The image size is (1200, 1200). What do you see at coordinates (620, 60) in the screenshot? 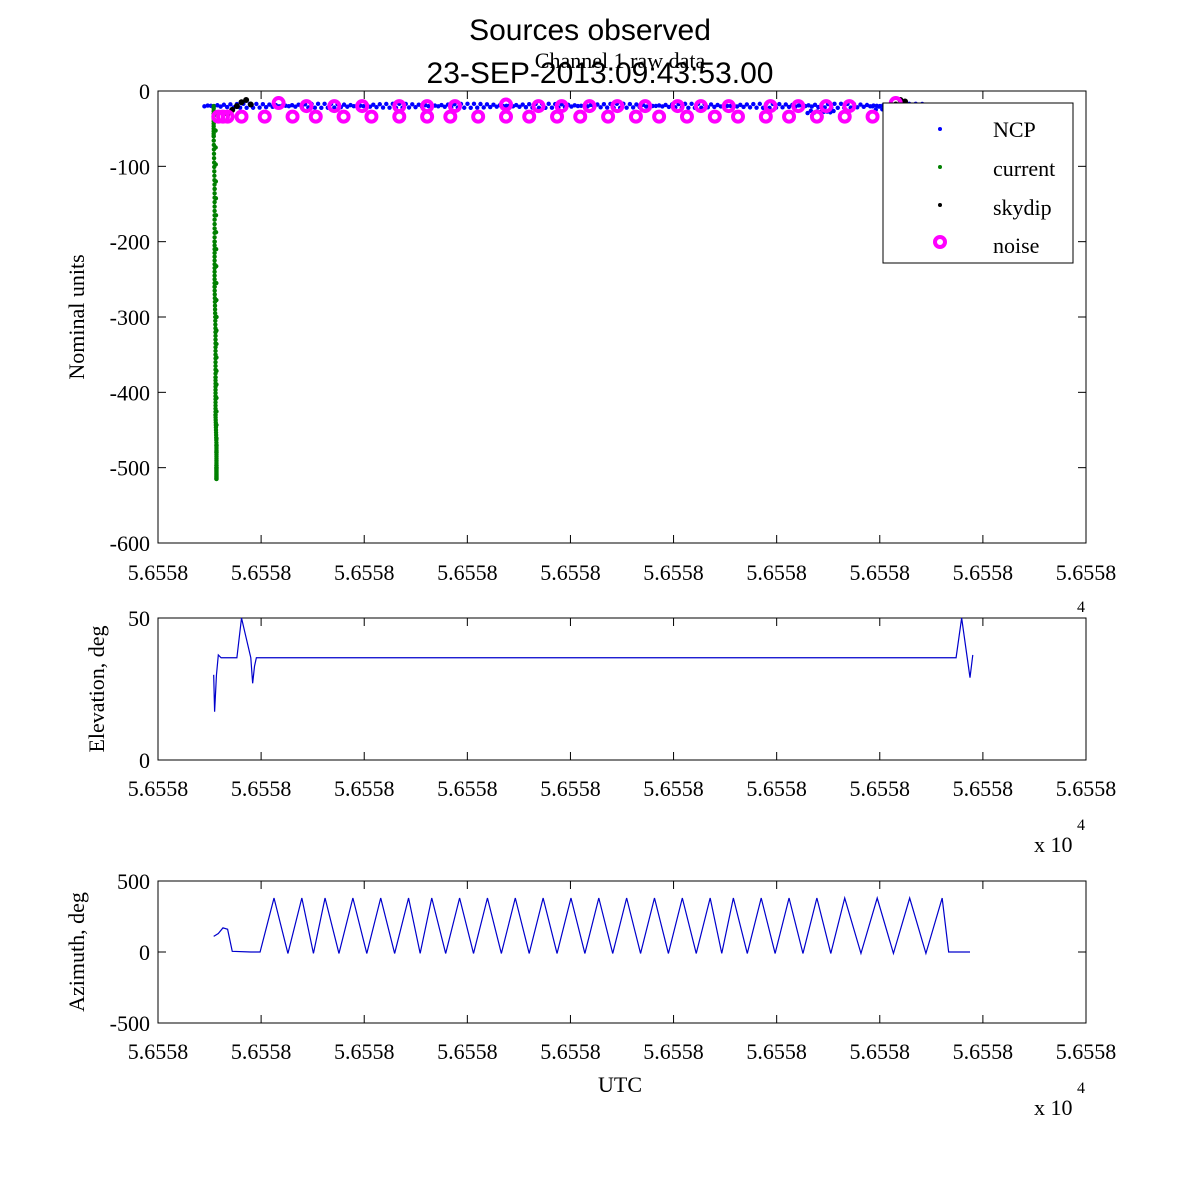
I see `panel-title: Channel 1 raw data` at bounding box center [620, 60].